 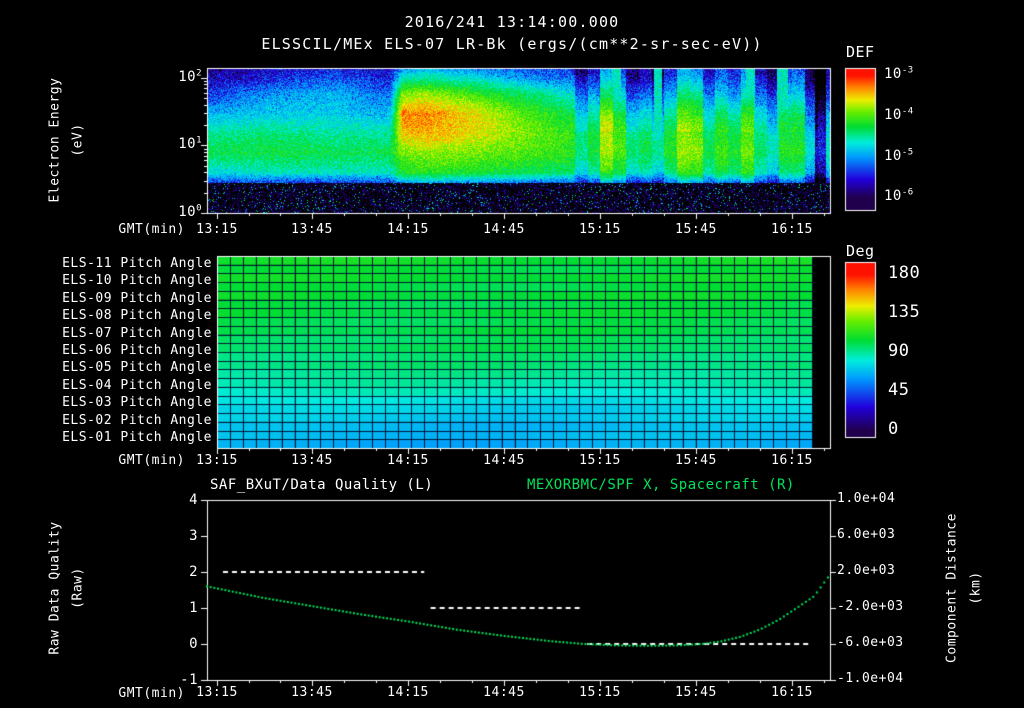 I want to click on quality-right-title: MEXORBMC/SPF X, Spacecraft (R), so click(x=661, y=485).